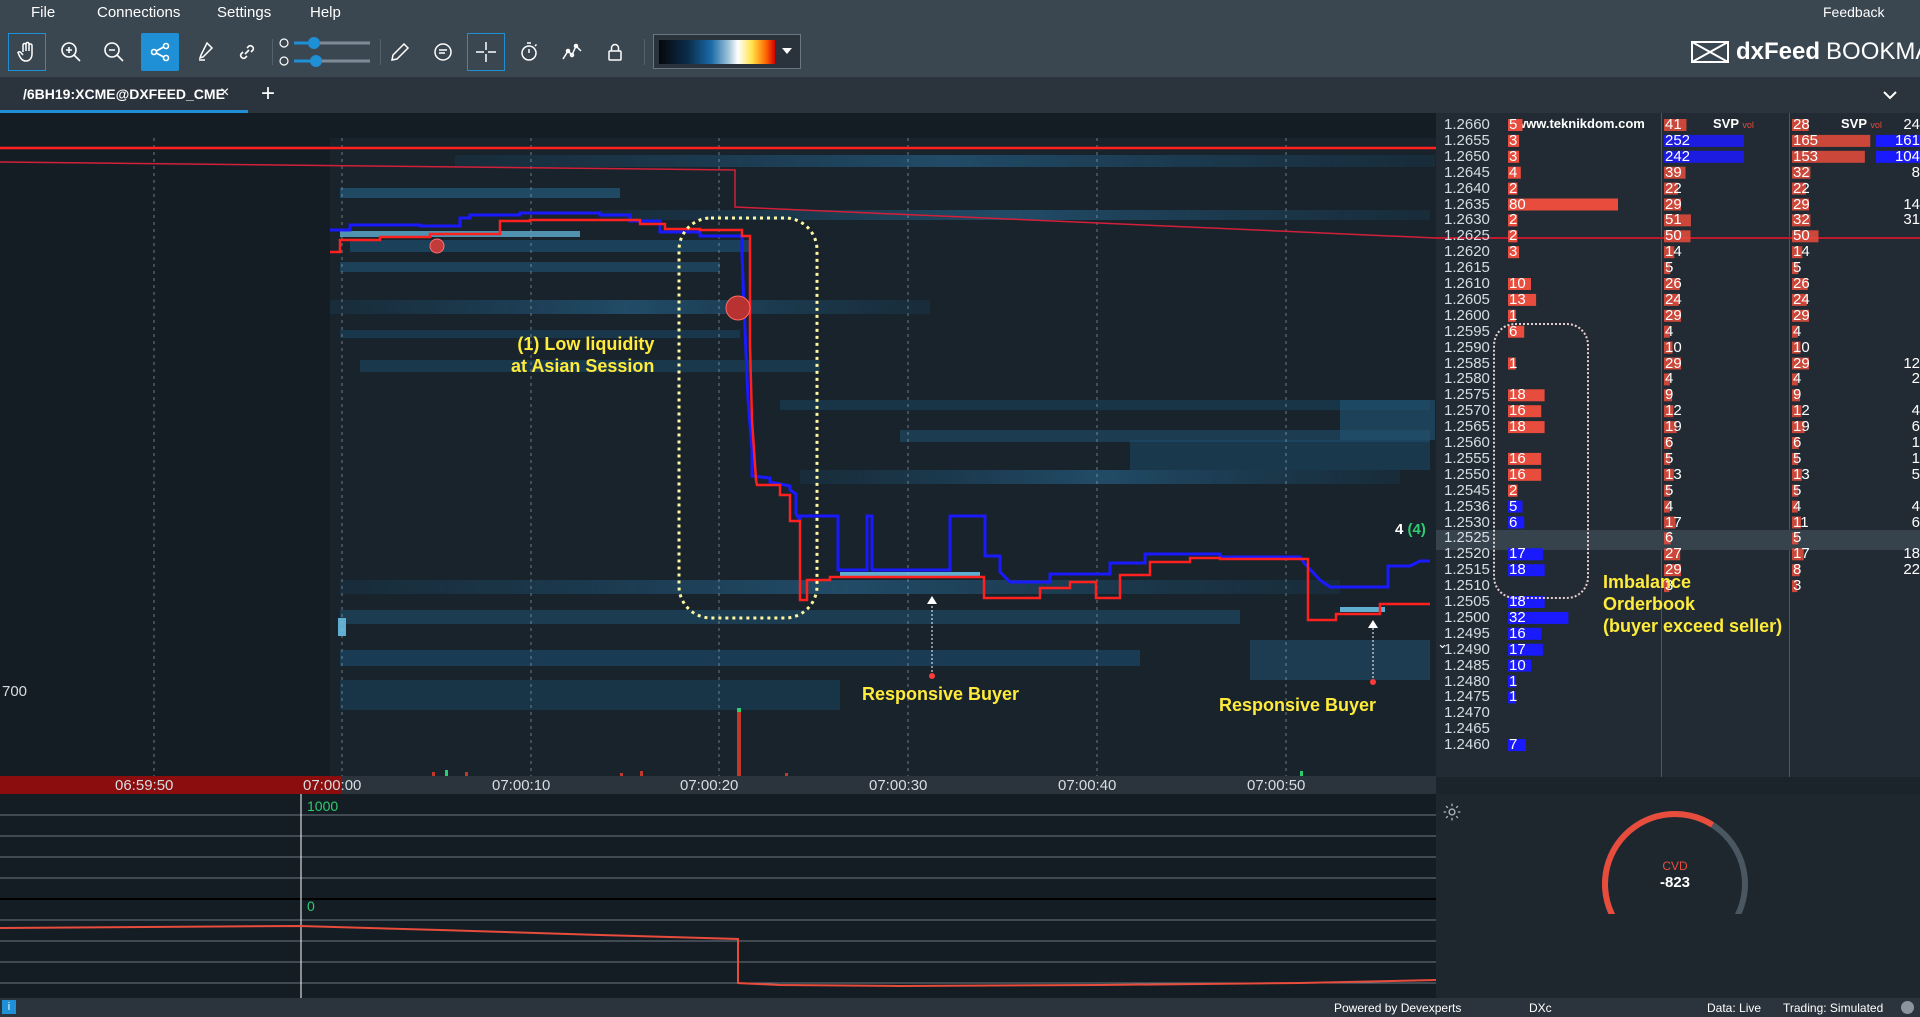 The image size is (1920, 1017). Describe the element at coordinates (1467, 427) in the screenshot. I see `ladder-price: 1.2565` at that location.